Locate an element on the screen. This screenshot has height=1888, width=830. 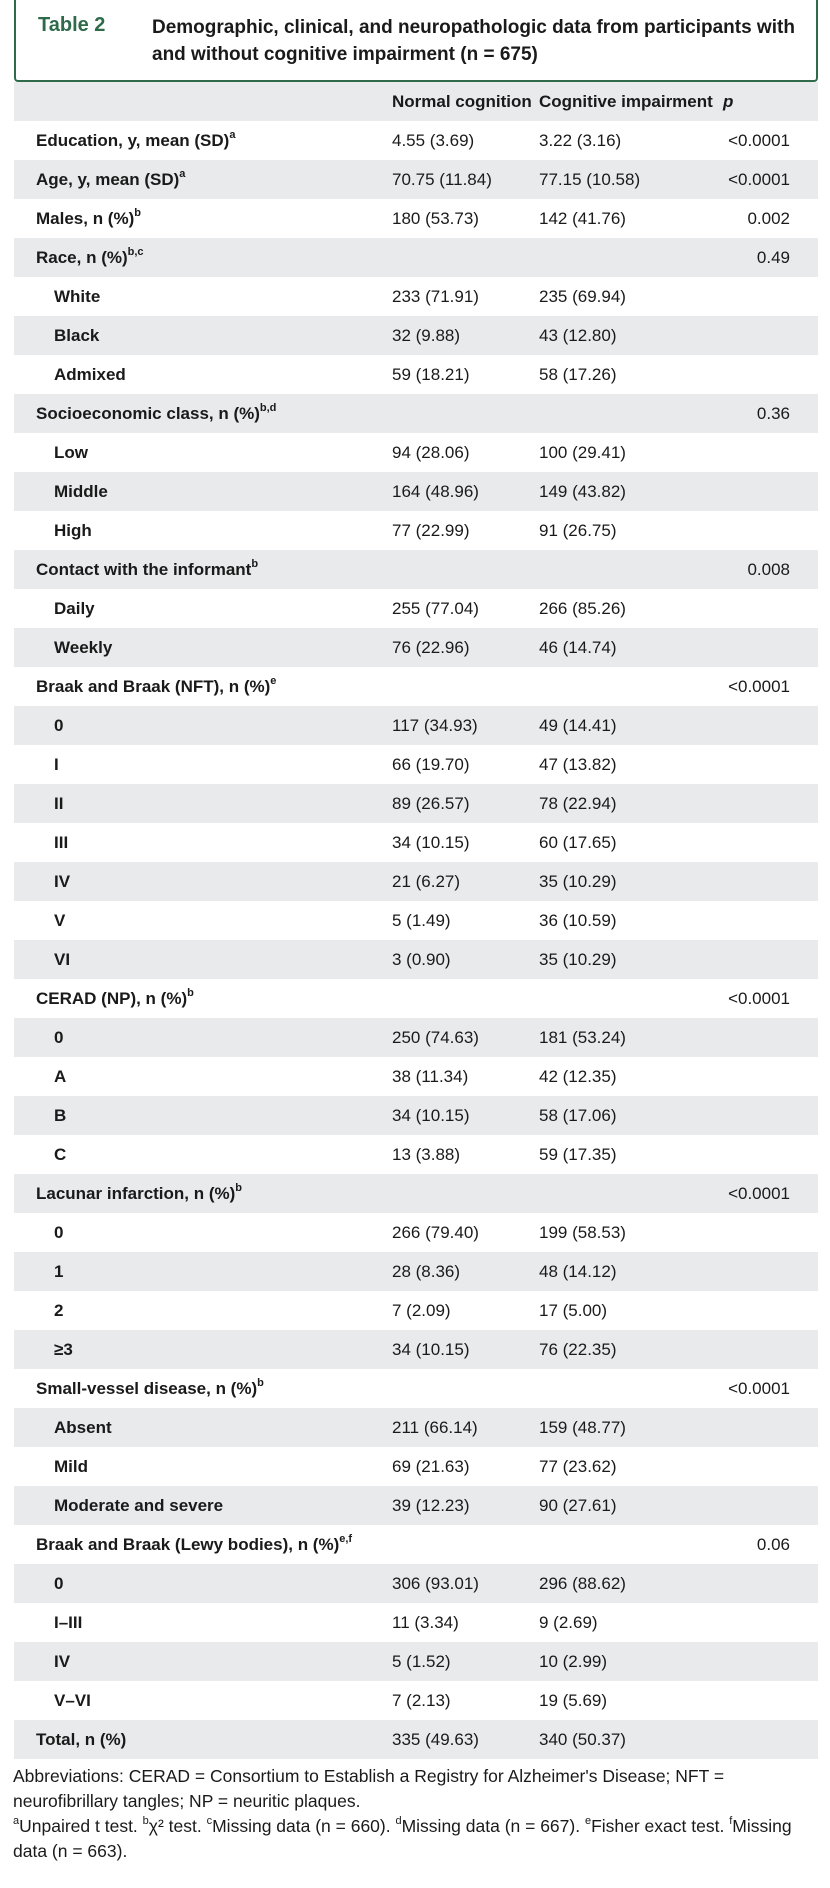
table-row: 0 266 (79.40) 199 (58.53) is located at coordinates (416, 1232).